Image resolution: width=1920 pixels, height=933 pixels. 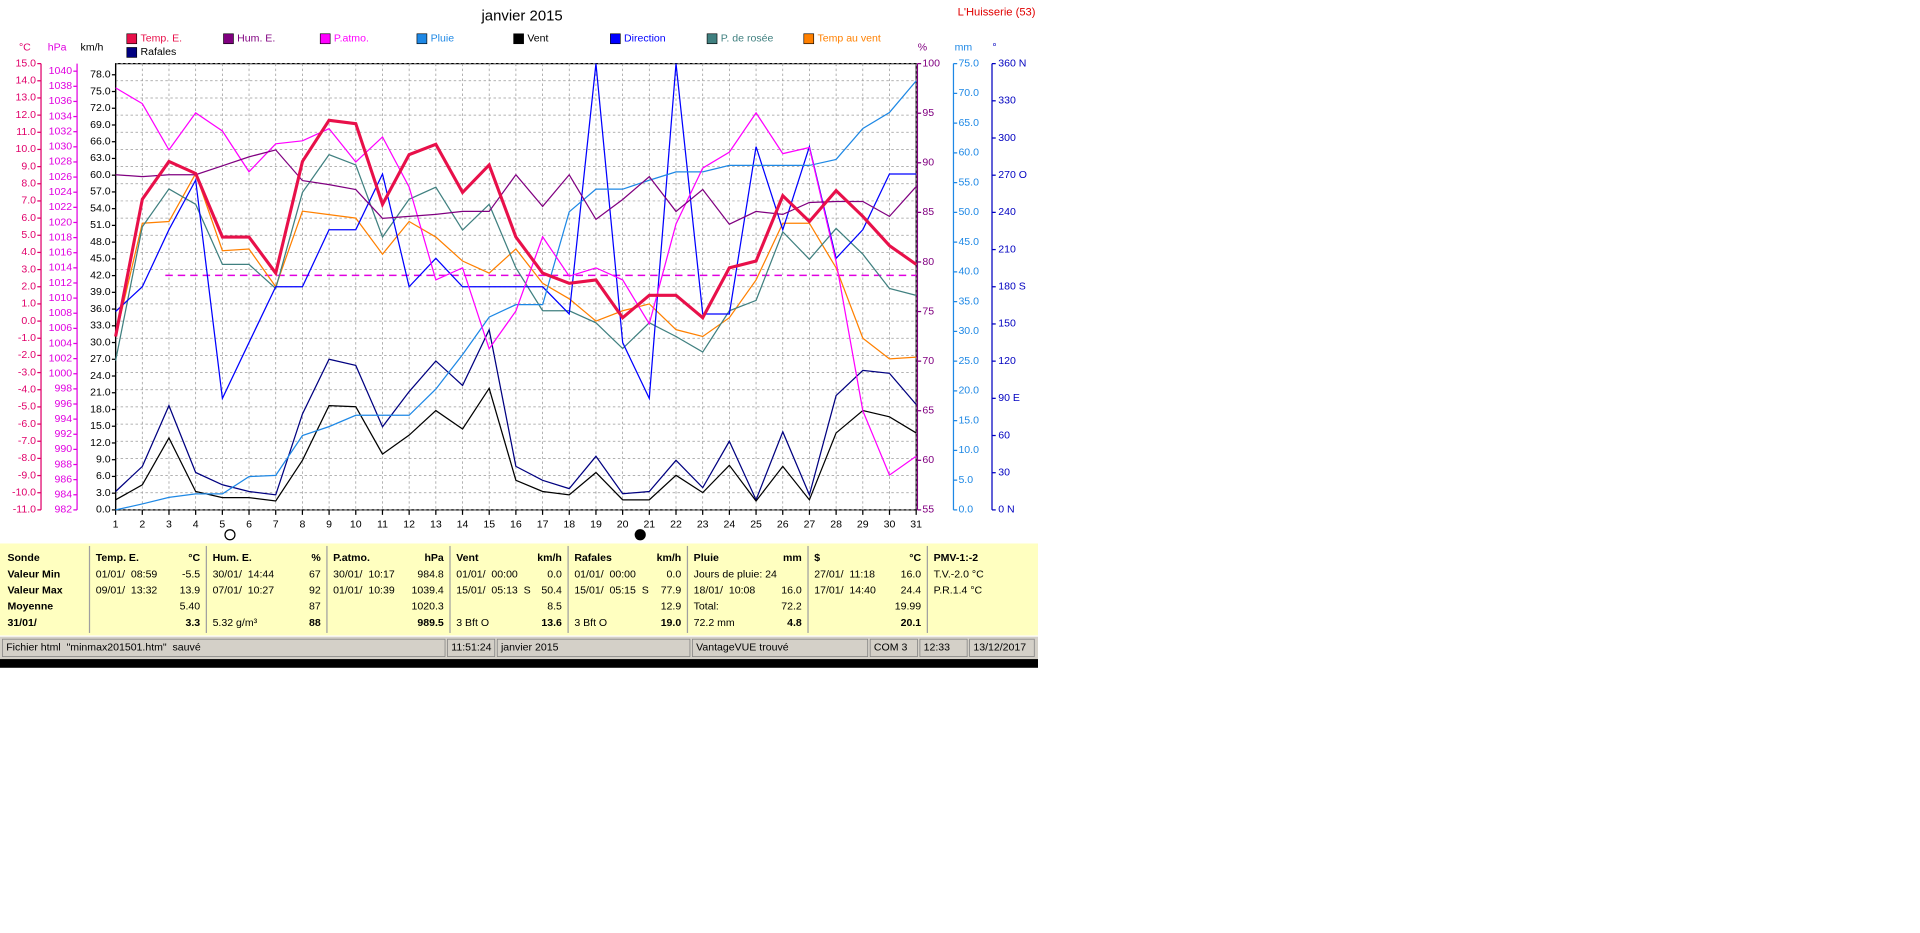 I want to click on x-tick-label: 20, so click(x=623, y=525).